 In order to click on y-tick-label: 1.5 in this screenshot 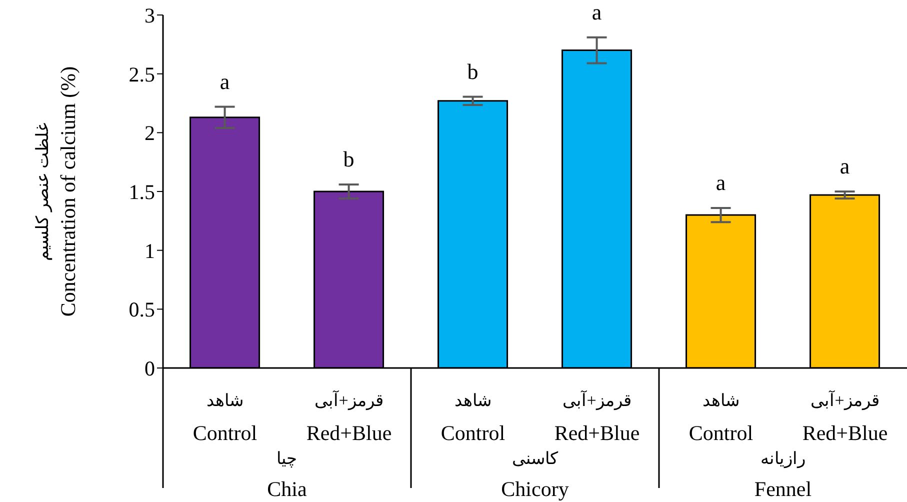, I will do `click(141, 192)`.